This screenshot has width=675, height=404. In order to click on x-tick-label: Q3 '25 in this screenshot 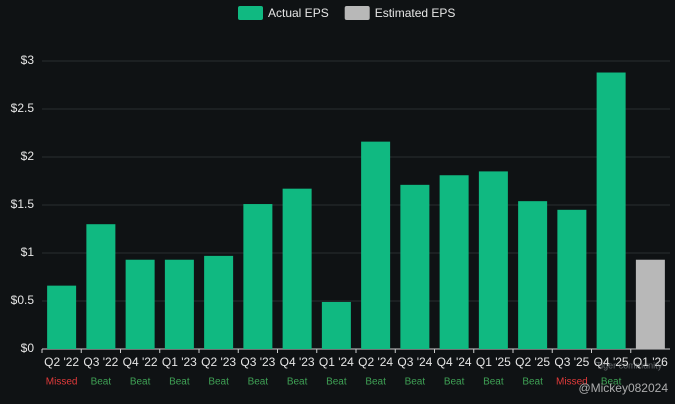, I will do `click(571, 362)`.